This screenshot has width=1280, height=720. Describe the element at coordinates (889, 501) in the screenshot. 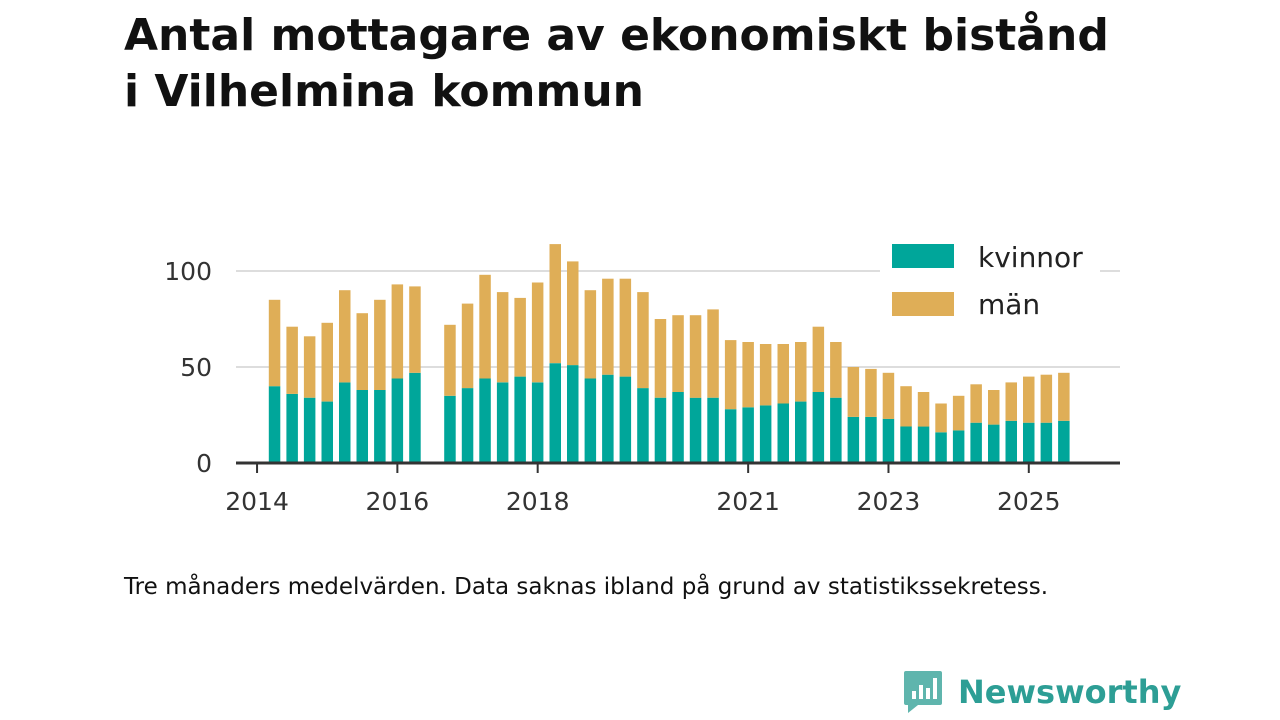

I see `x-tick-label: 2023` at that location.